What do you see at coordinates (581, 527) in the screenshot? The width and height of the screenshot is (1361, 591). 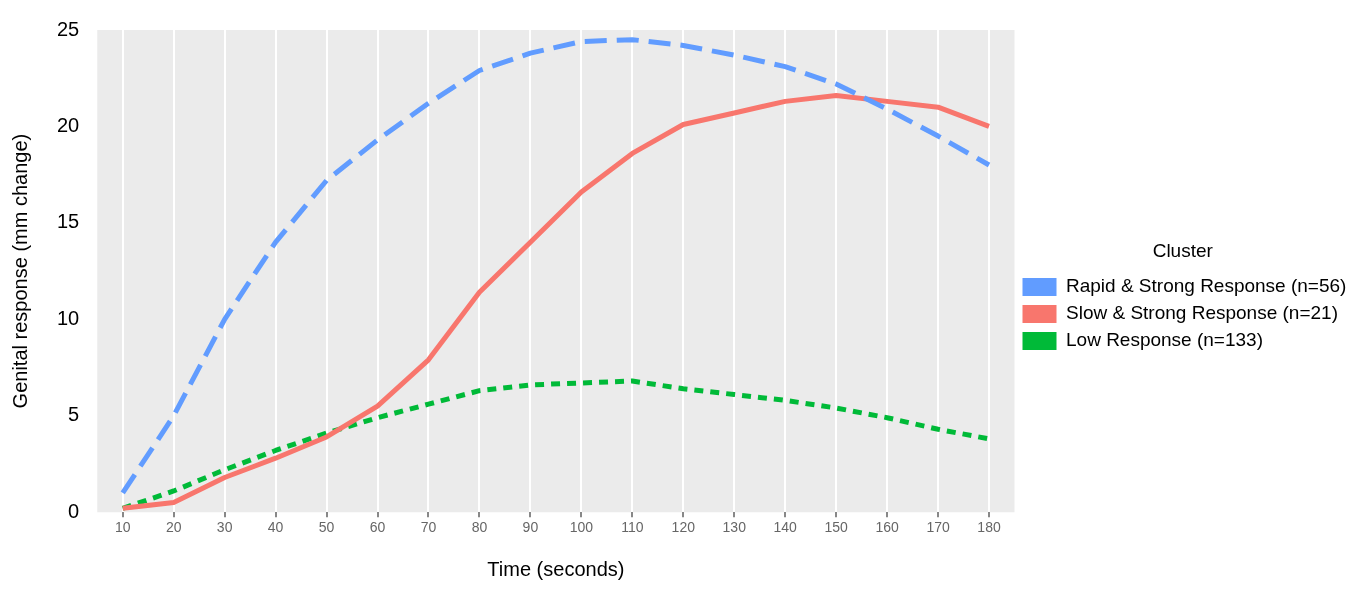 I see `x-tick-label: 100` at bounding box center [581, 527].